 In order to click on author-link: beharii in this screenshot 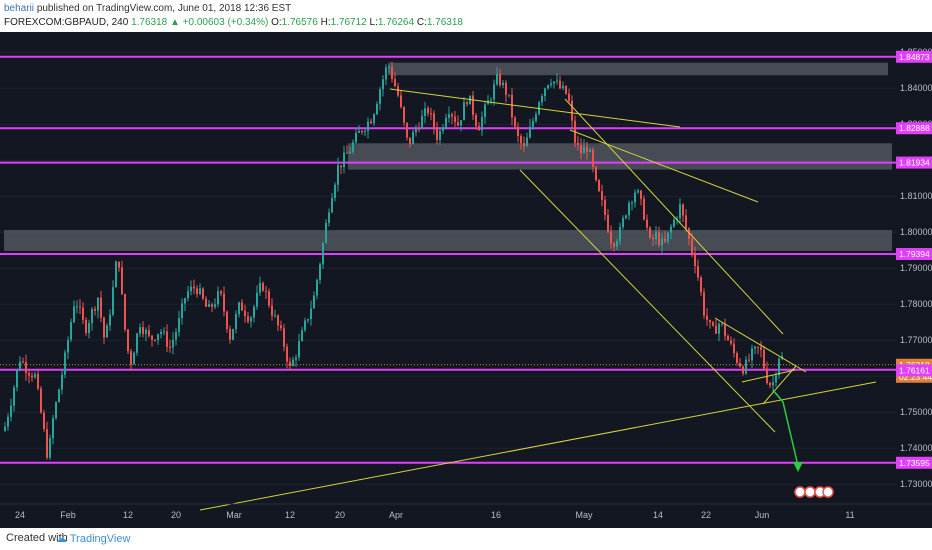, I will do `click(19, 8)`.